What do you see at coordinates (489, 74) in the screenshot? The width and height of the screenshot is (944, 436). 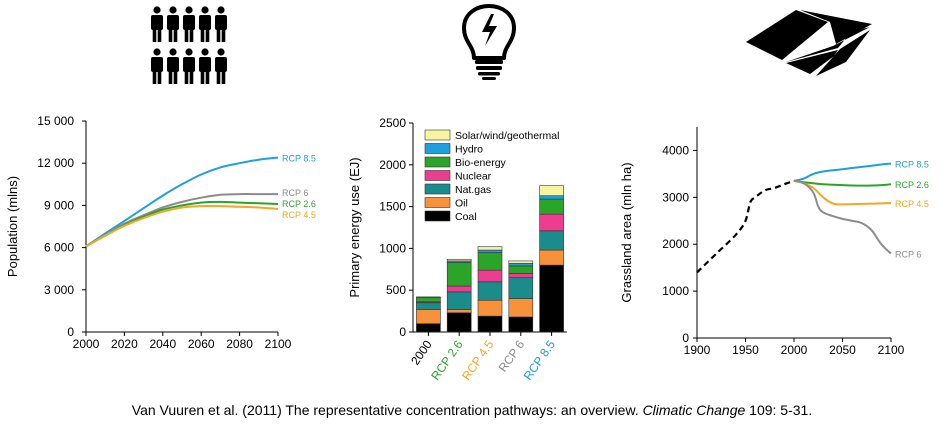 I see `bulb-base-ring` at bounding box center [489, 74].